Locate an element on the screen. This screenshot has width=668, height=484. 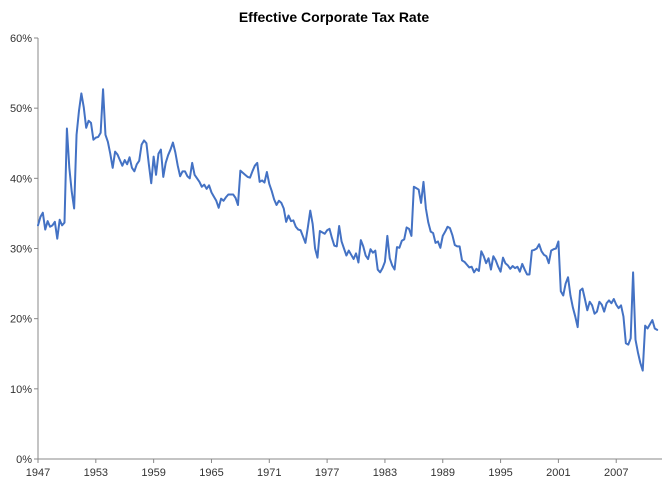
x-tick-label: 1995 is located at coordinates (500, 473).